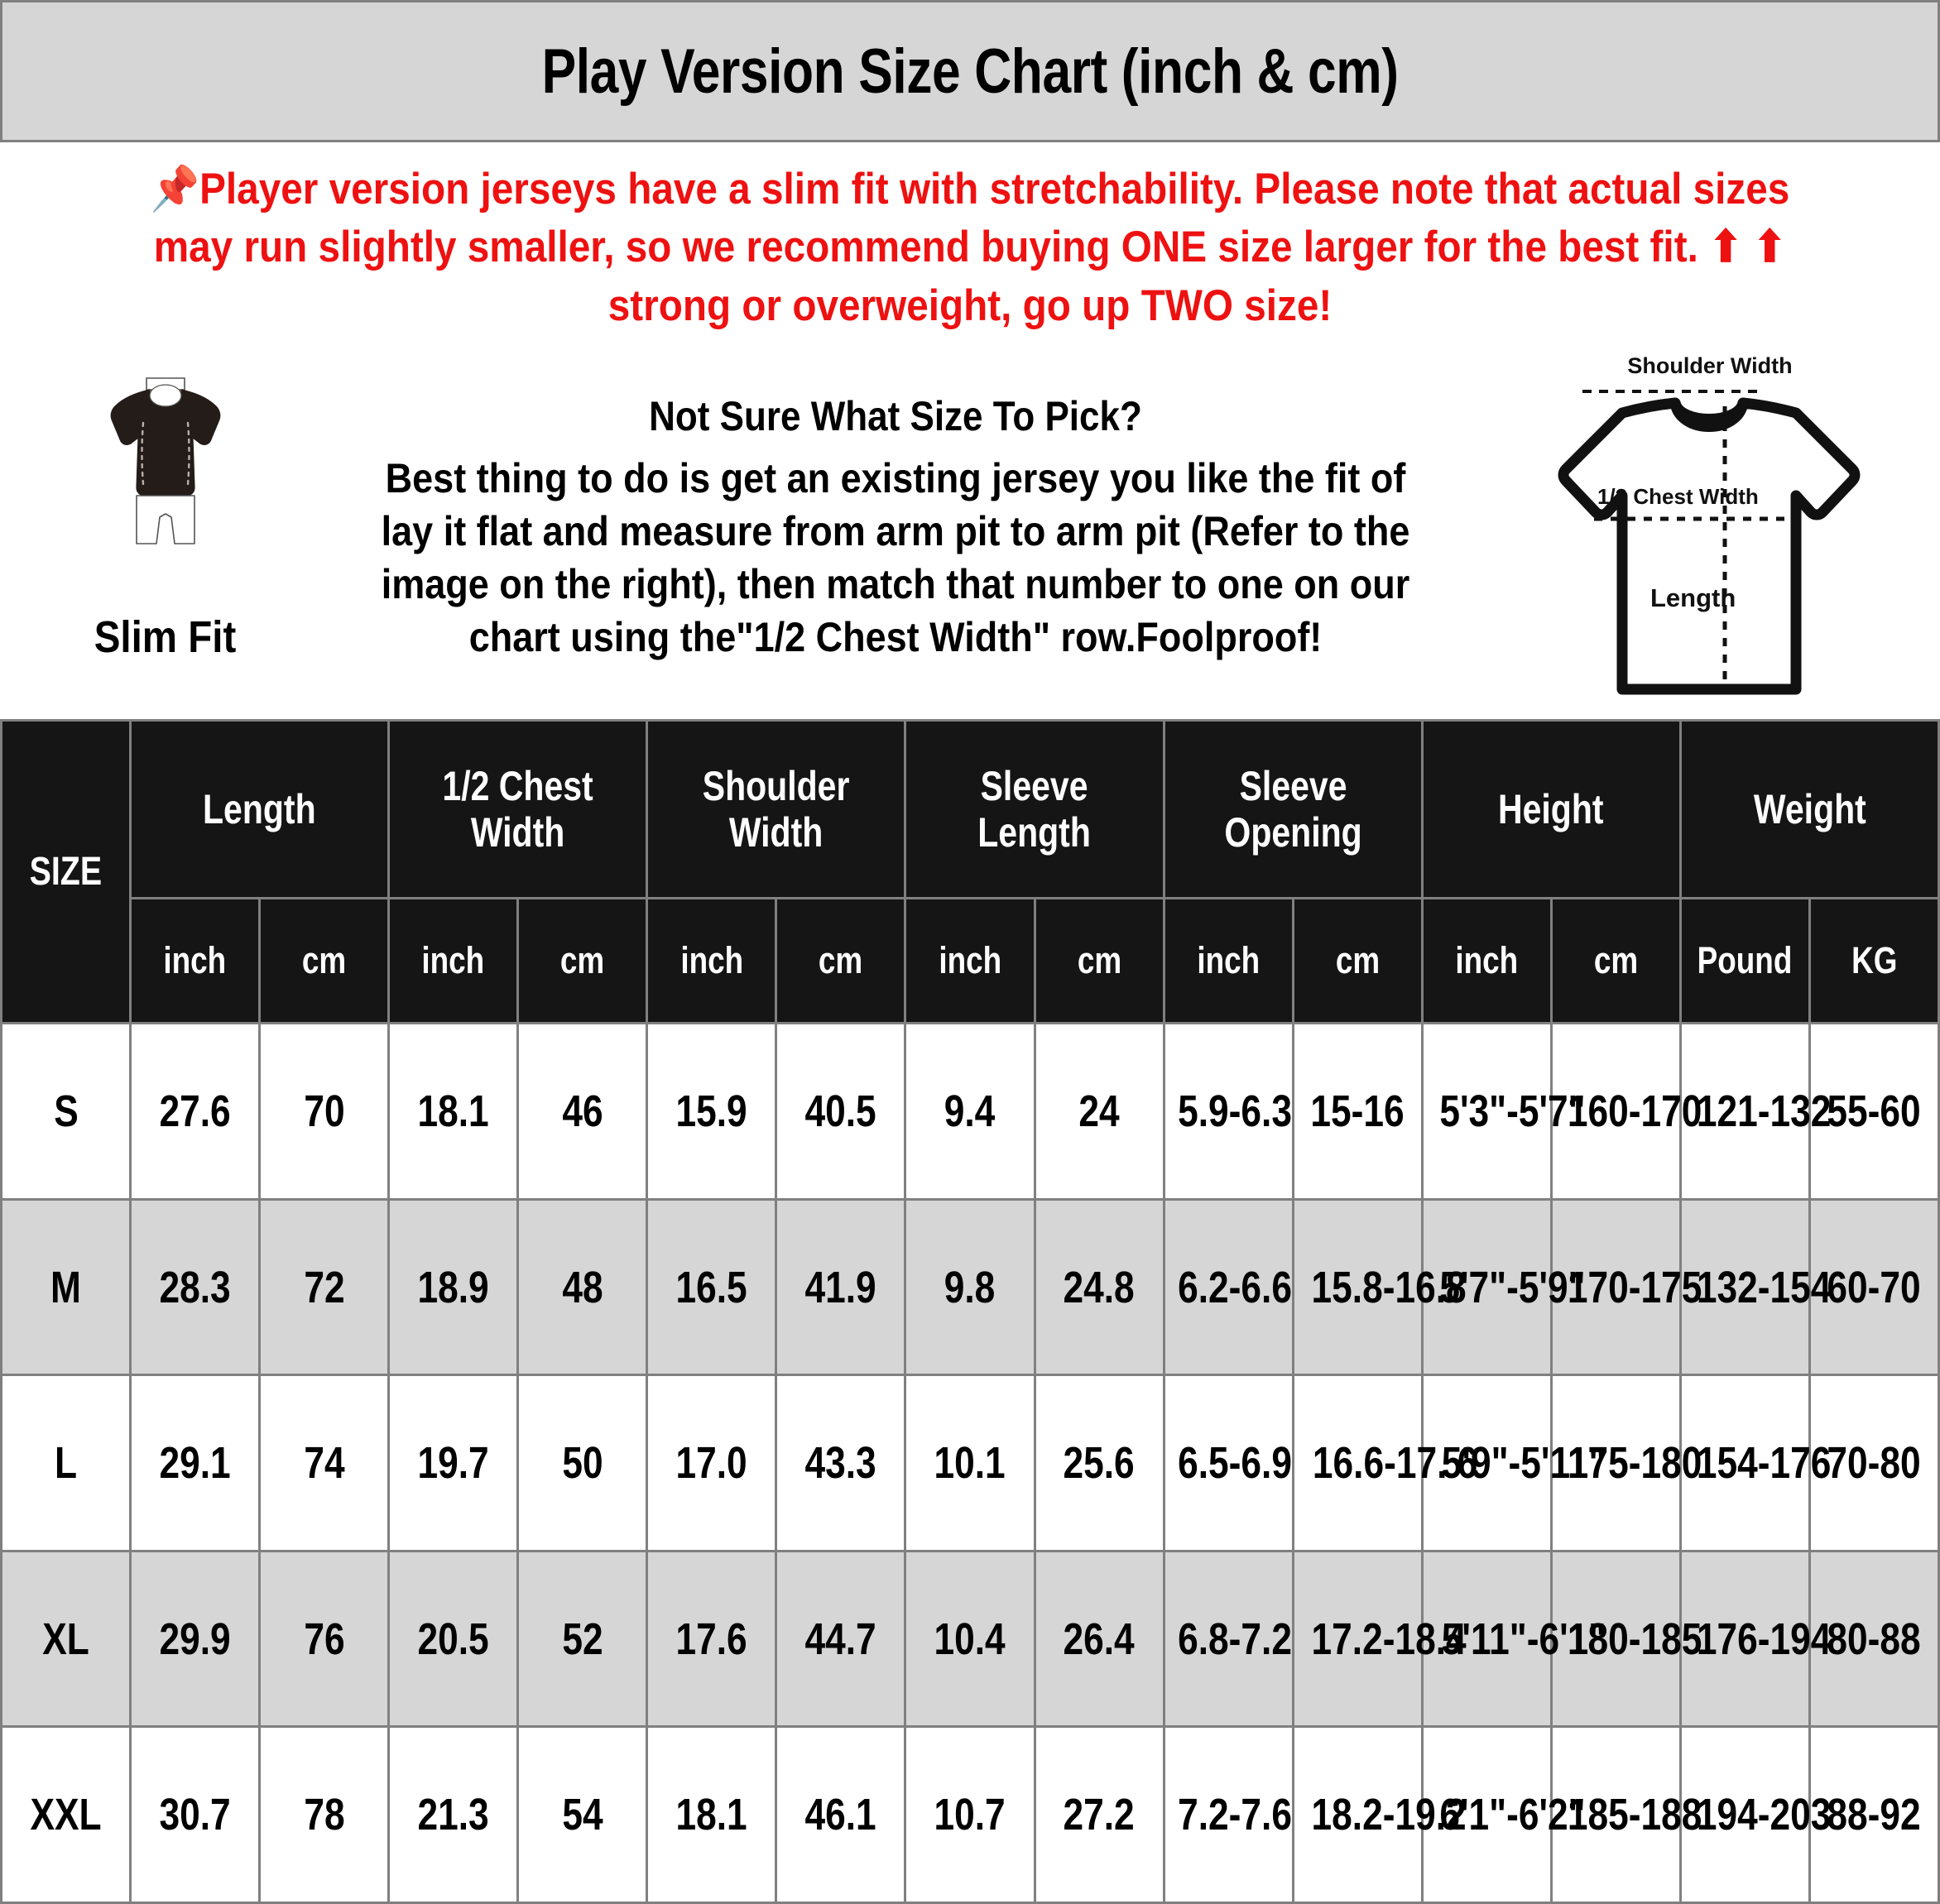 This screenshot has height=1904, width=1940. I want to click on cell-value: 19.7, so click(453, 1463).